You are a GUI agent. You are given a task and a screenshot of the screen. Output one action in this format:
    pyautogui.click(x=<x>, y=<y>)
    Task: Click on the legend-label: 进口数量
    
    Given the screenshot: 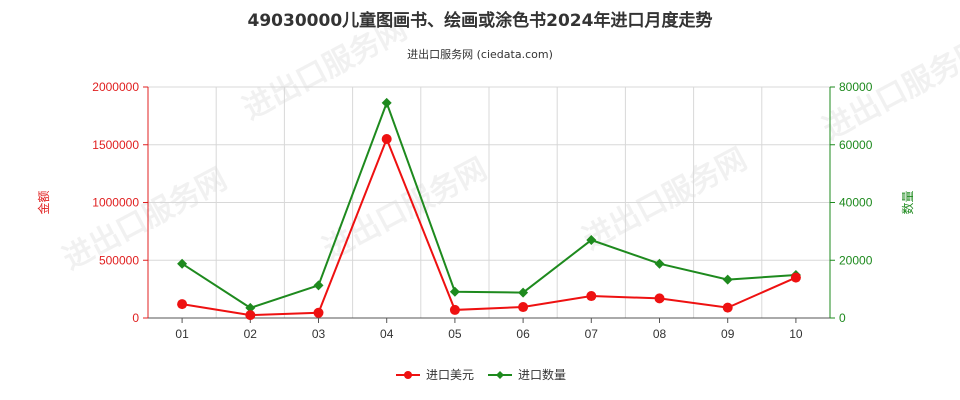 What is the action you would take?
    pyautogui.click(x=542, y=374)
    